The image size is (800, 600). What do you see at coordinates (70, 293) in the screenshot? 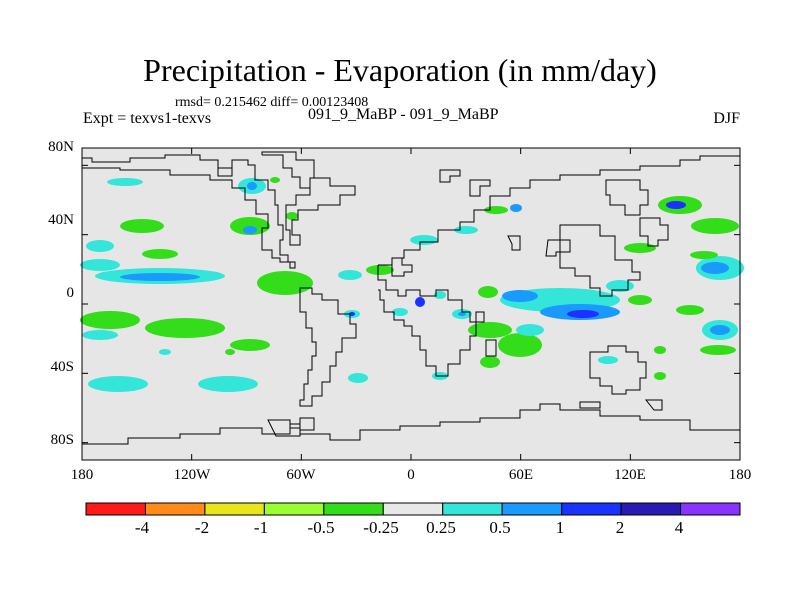
I see `lat-tick-label: 0` at bounding box center [70, 293].